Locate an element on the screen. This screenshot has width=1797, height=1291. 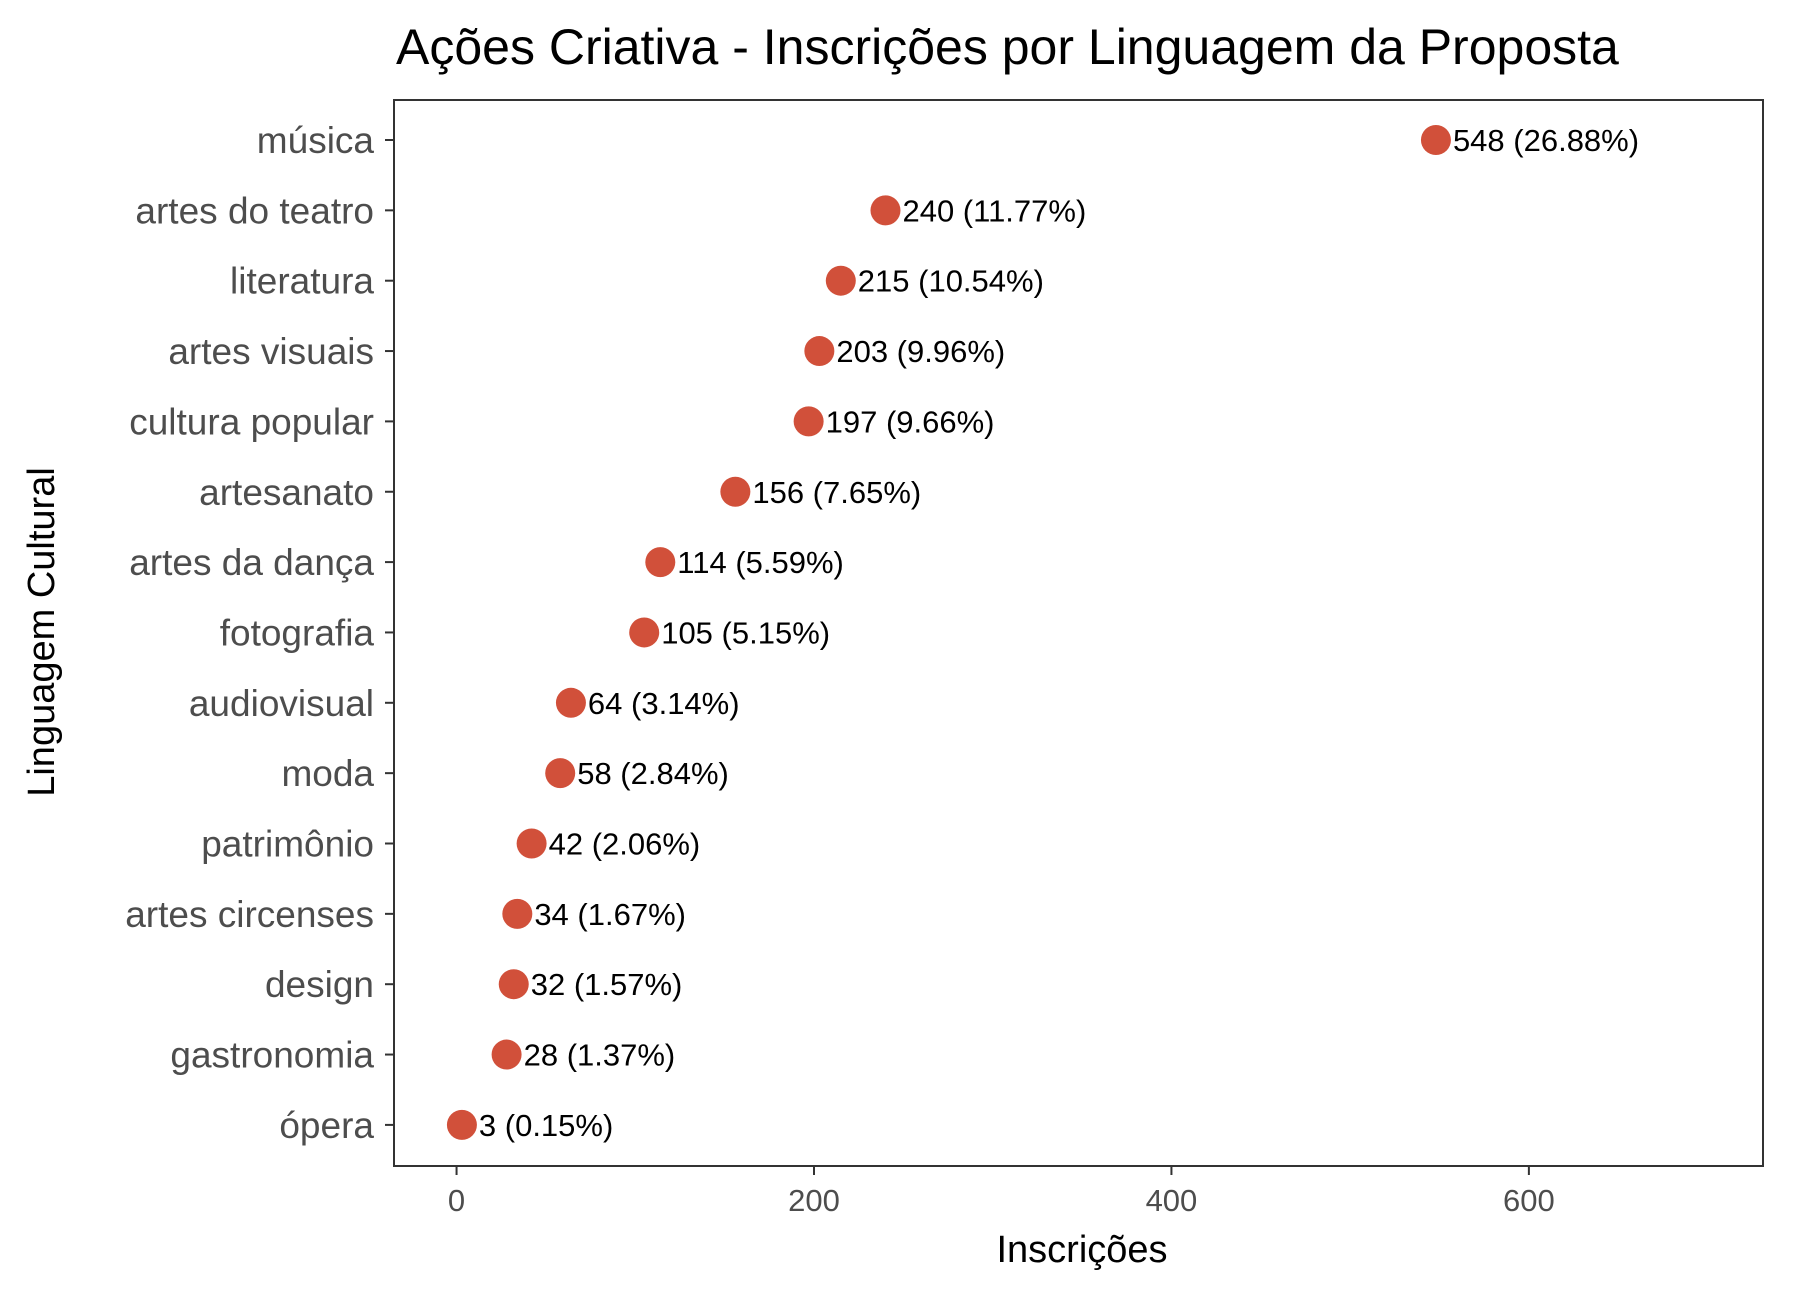
x-tick-label: 200 is located at coordinates (814, 1200).